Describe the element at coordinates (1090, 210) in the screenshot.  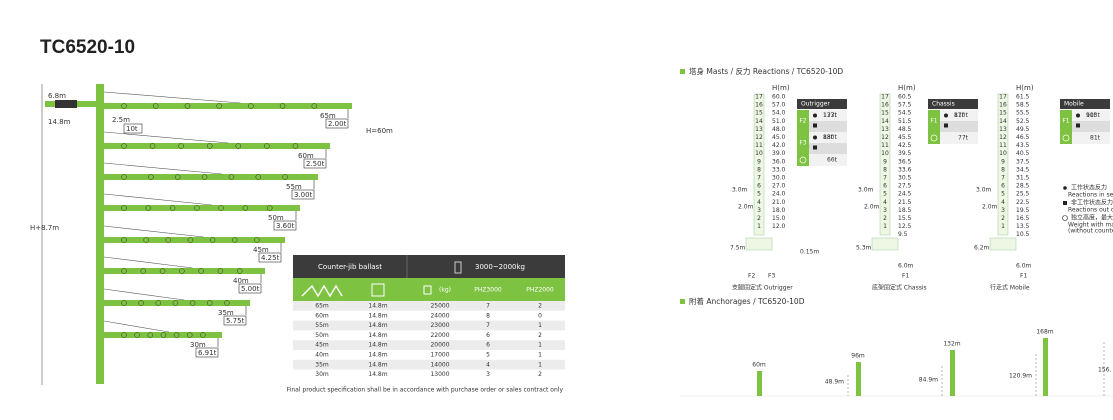
I see `legend-label: Reactions out of` at that location.